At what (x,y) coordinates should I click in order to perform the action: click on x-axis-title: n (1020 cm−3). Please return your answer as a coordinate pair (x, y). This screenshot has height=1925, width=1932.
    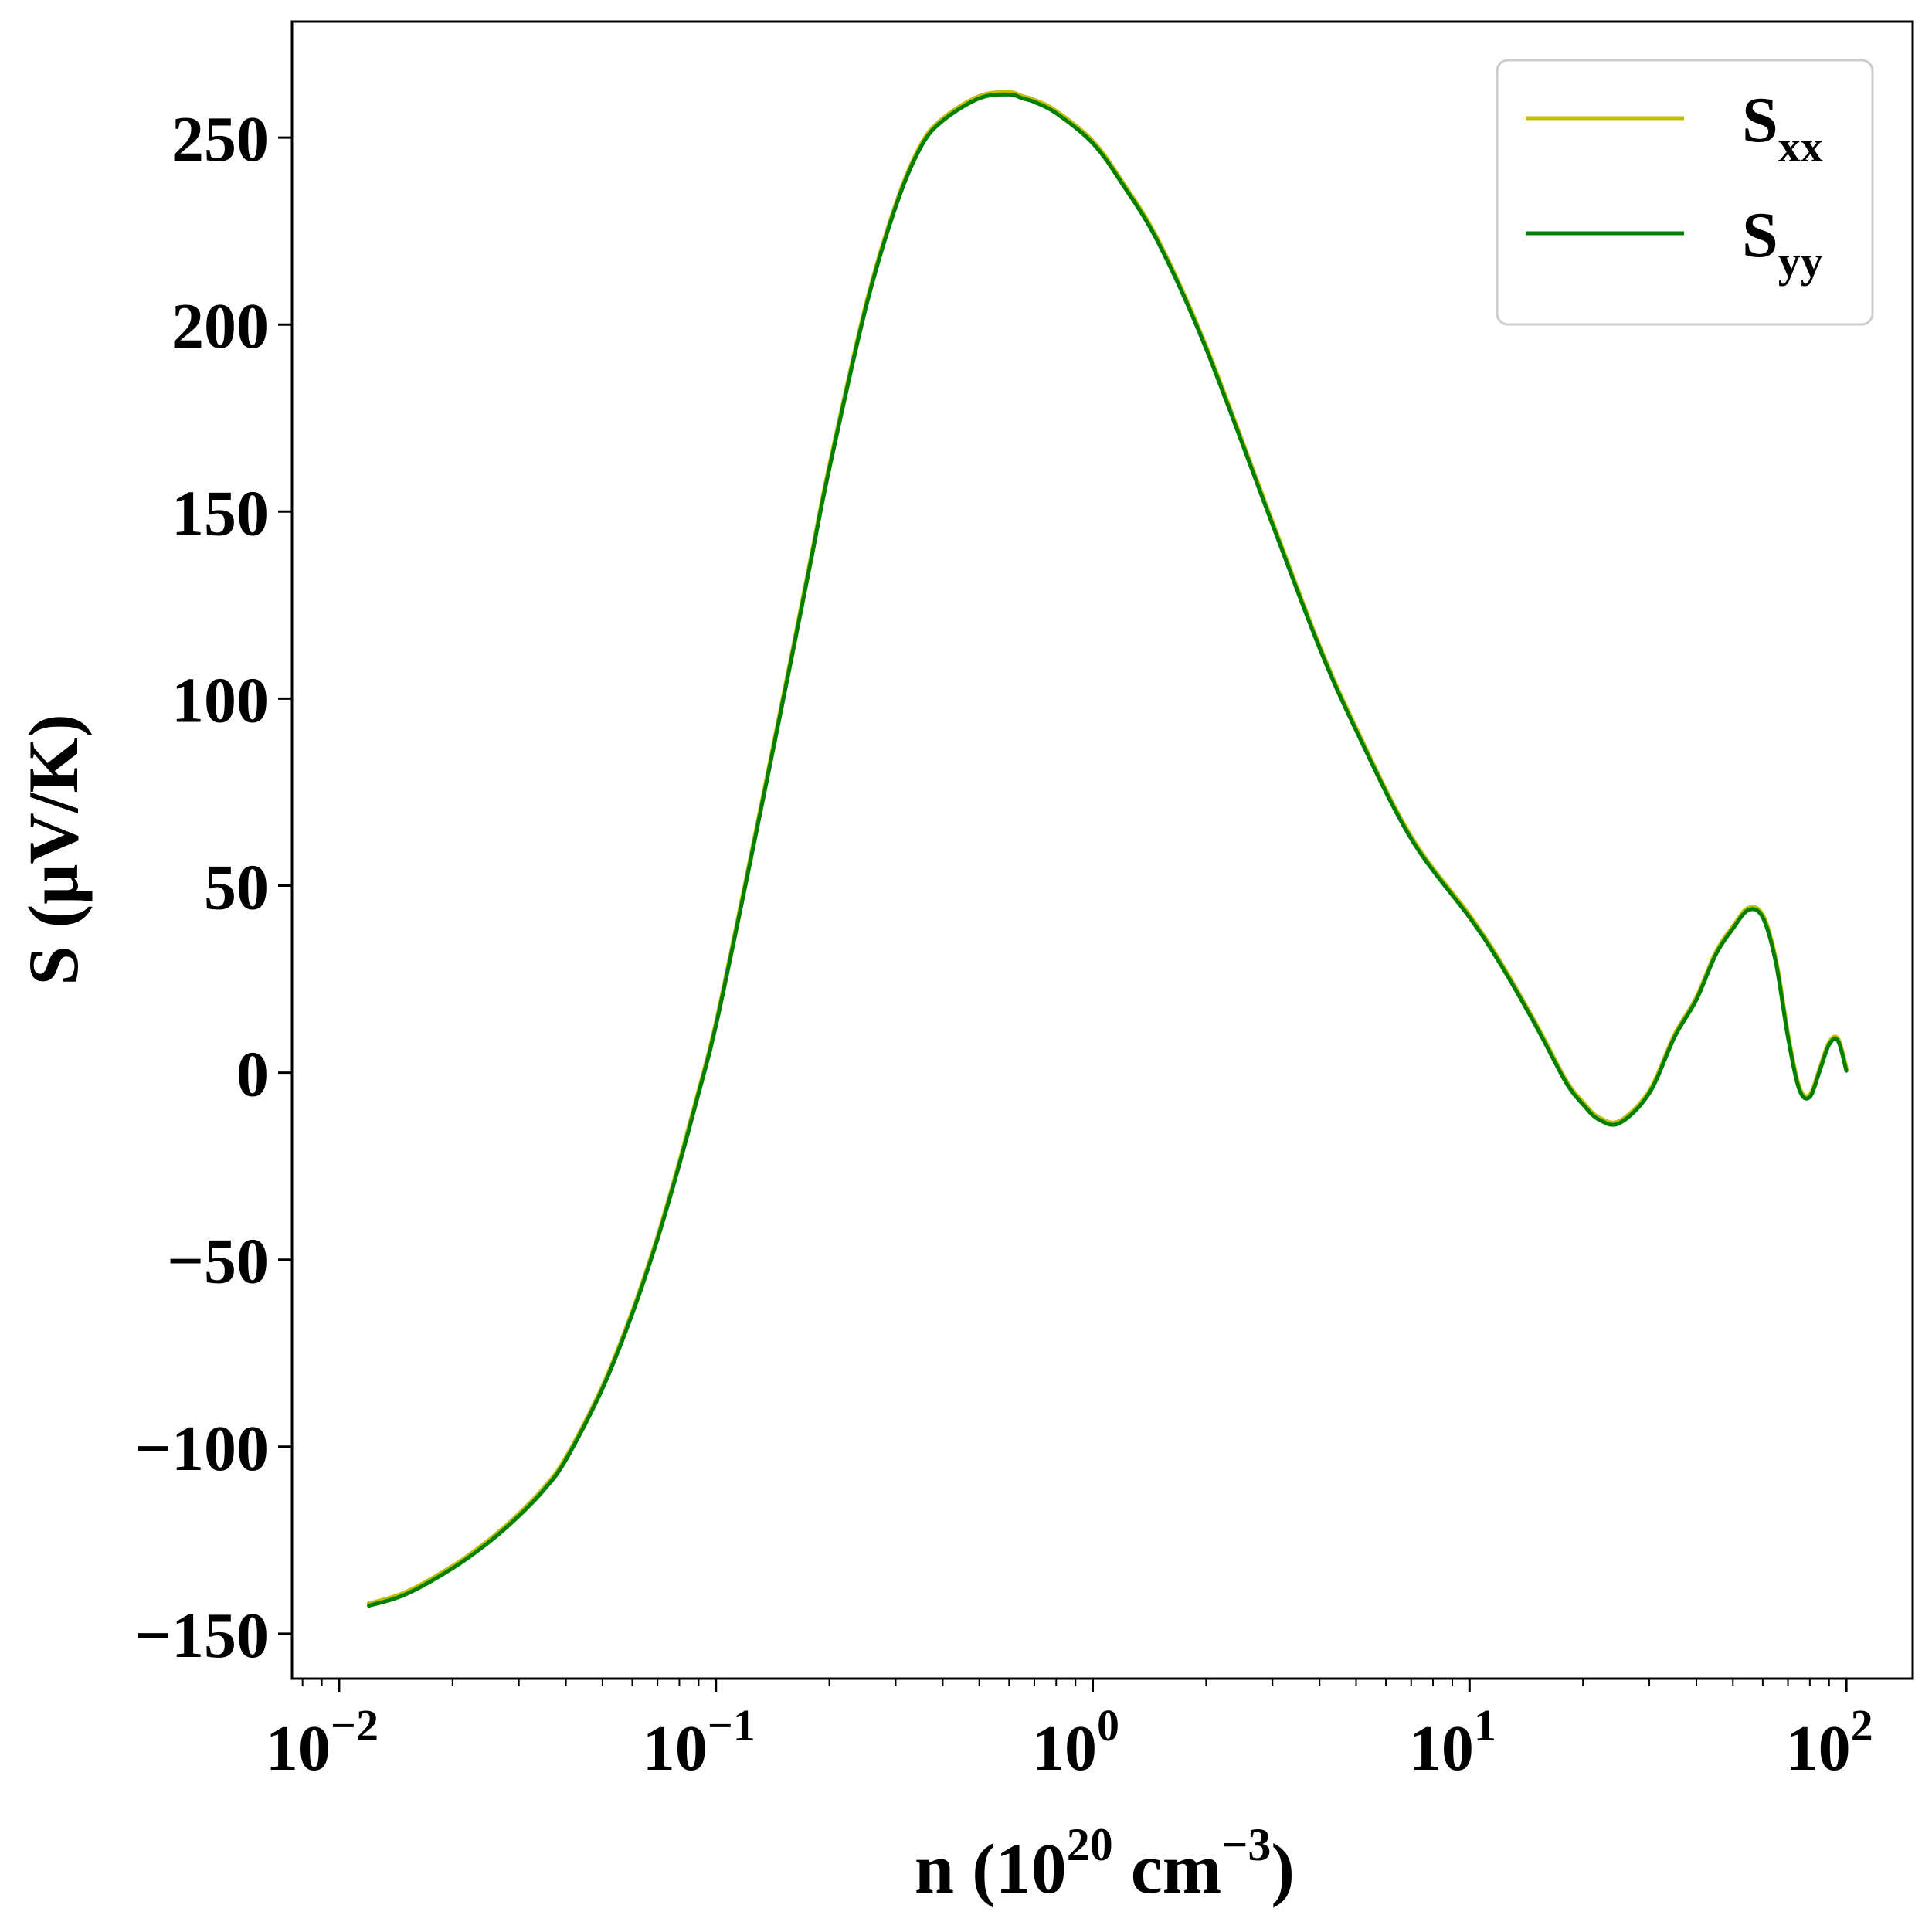
    Looking at the image, I should click on (1105, 1863).